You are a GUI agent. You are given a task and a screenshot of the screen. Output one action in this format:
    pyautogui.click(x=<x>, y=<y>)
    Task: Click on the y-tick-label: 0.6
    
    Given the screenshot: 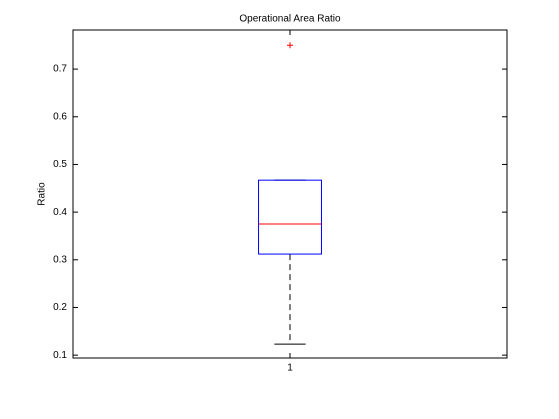 What is the action you would take?
    pyautogui.click(x=60, y=116)
    